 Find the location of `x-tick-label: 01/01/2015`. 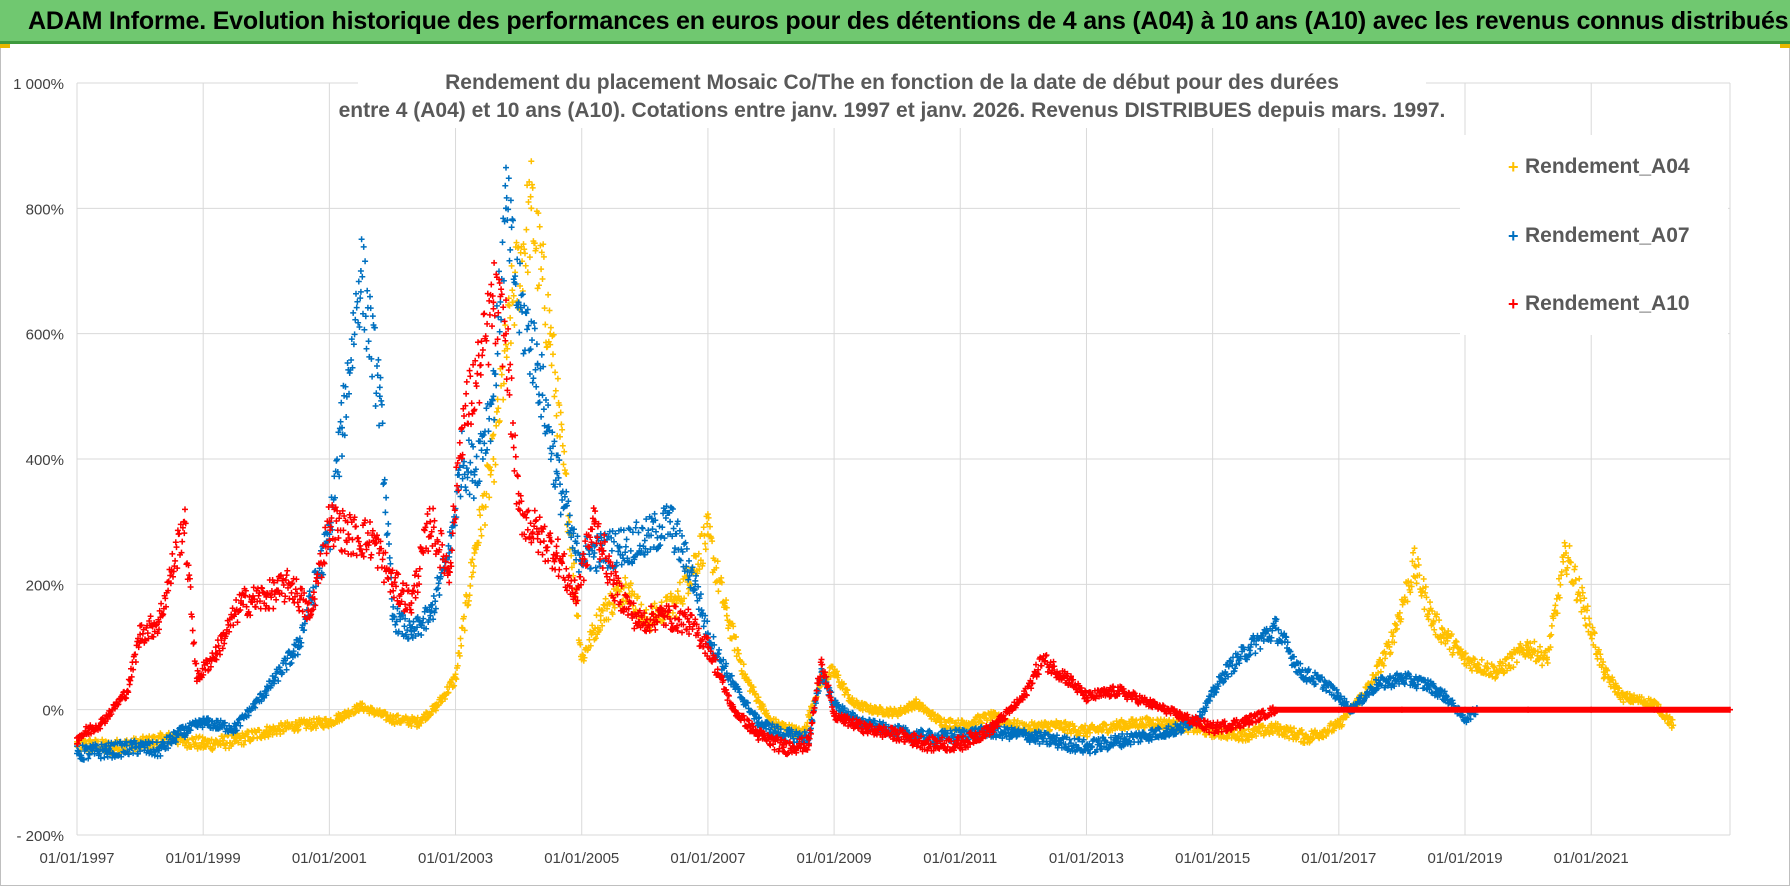

x-tick-label: 01/01/2015 is located at coordinates (1212, 858).